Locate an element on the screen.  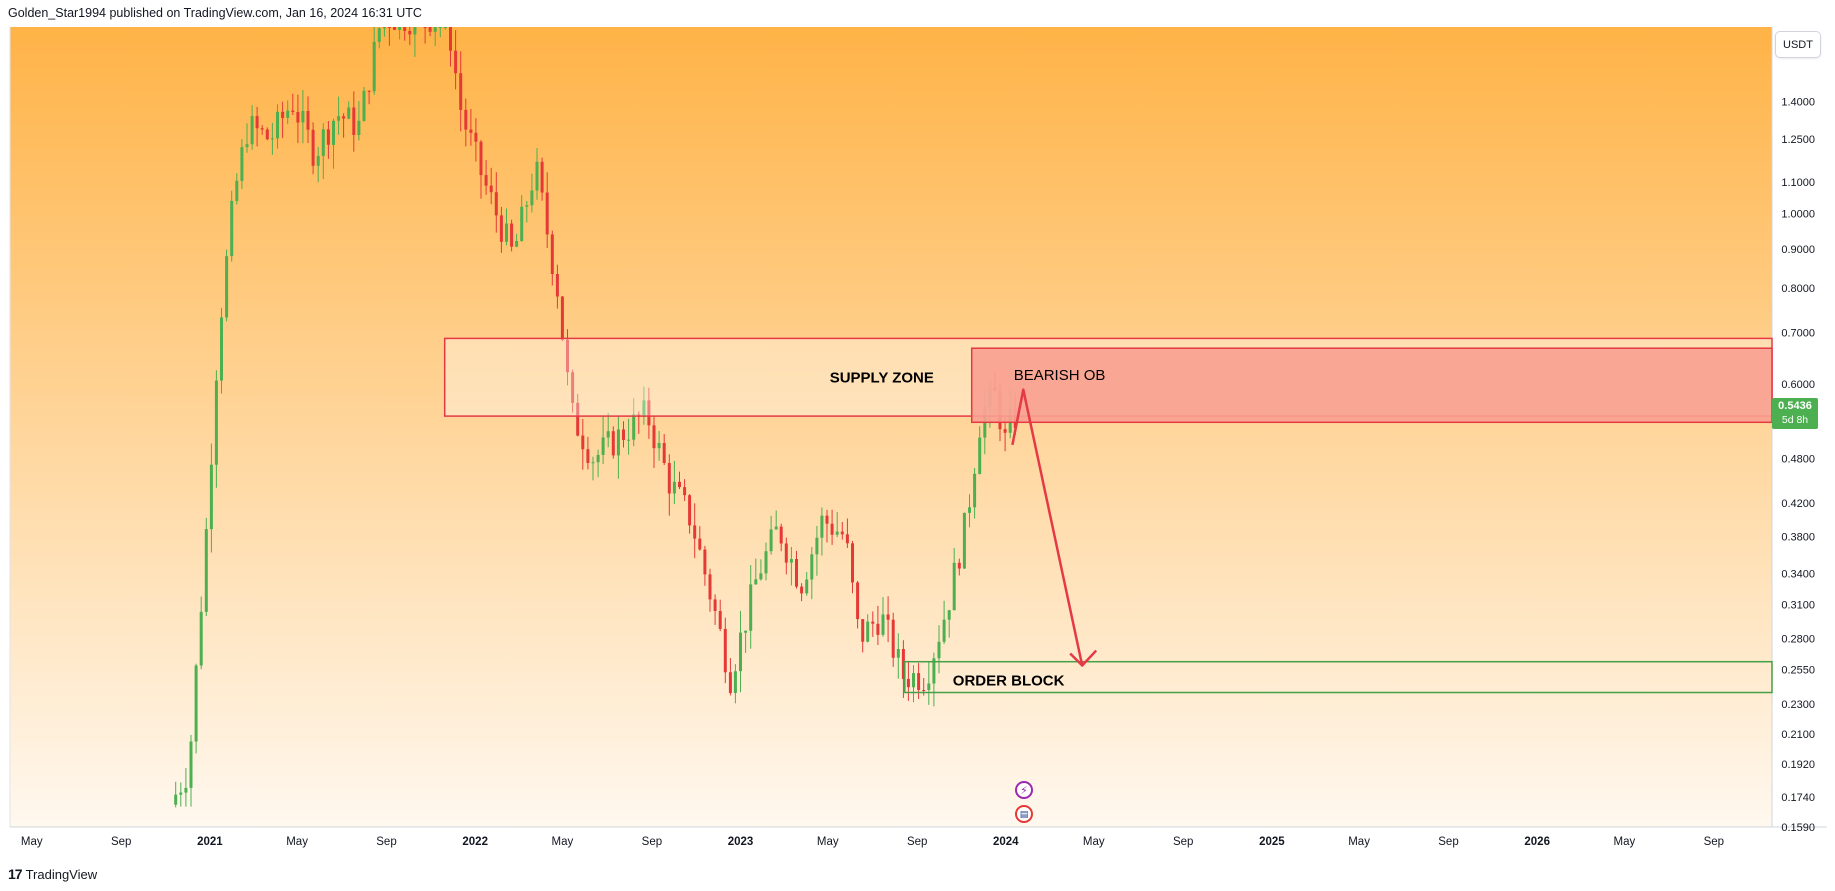
time-tick-label: May is located at coordinates (297, 842).